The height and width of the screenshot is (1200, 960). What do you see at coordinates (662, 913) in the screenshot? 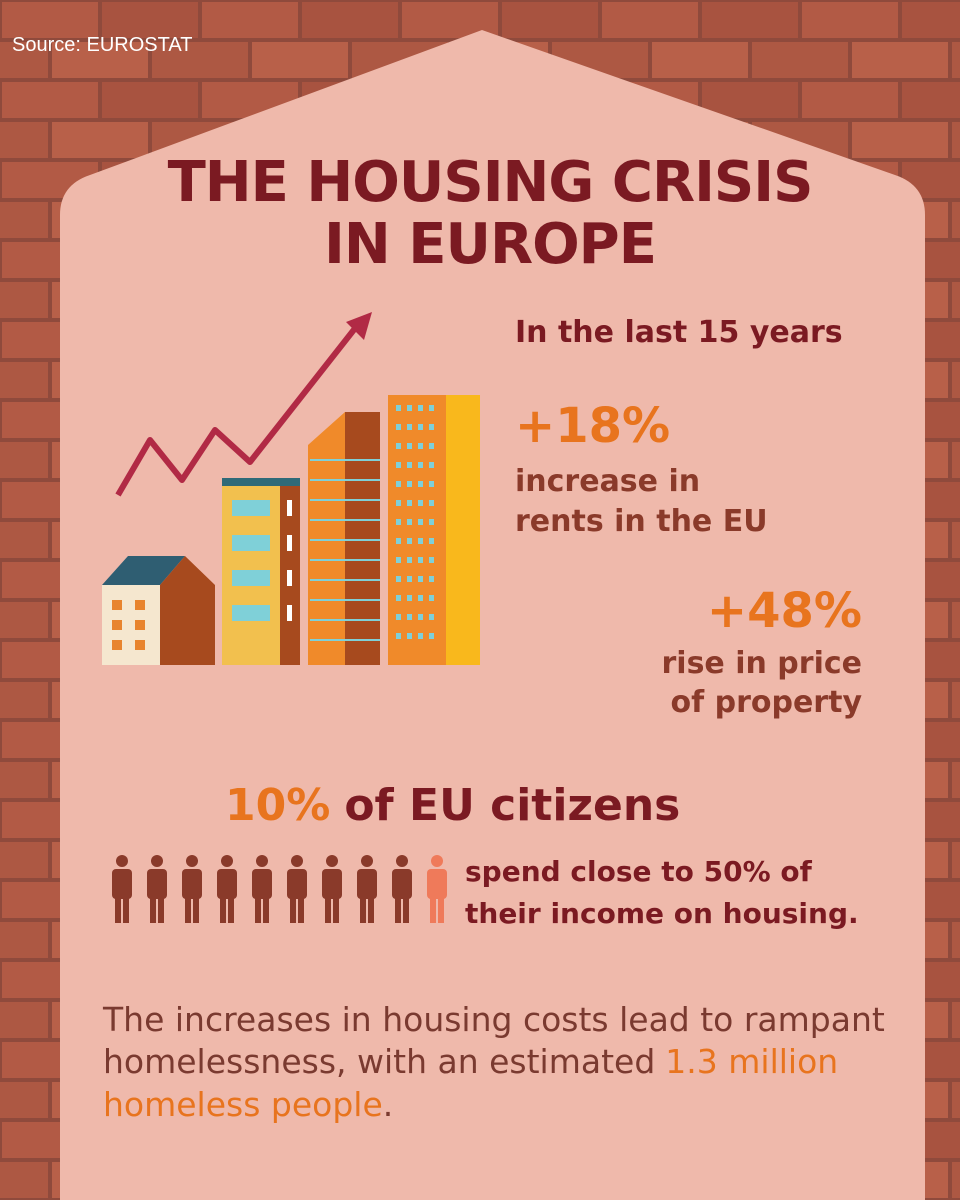
I see `citizens-text: their income on housing.` at bounding box center [662, 913].